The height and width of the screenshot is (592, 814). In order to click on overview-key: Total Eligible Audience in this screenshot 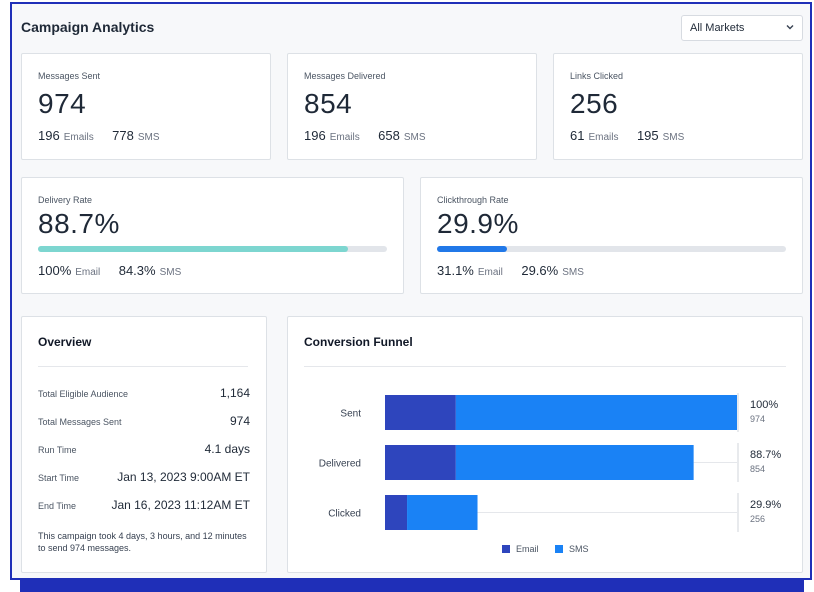, I will do `click(83, 394)`.